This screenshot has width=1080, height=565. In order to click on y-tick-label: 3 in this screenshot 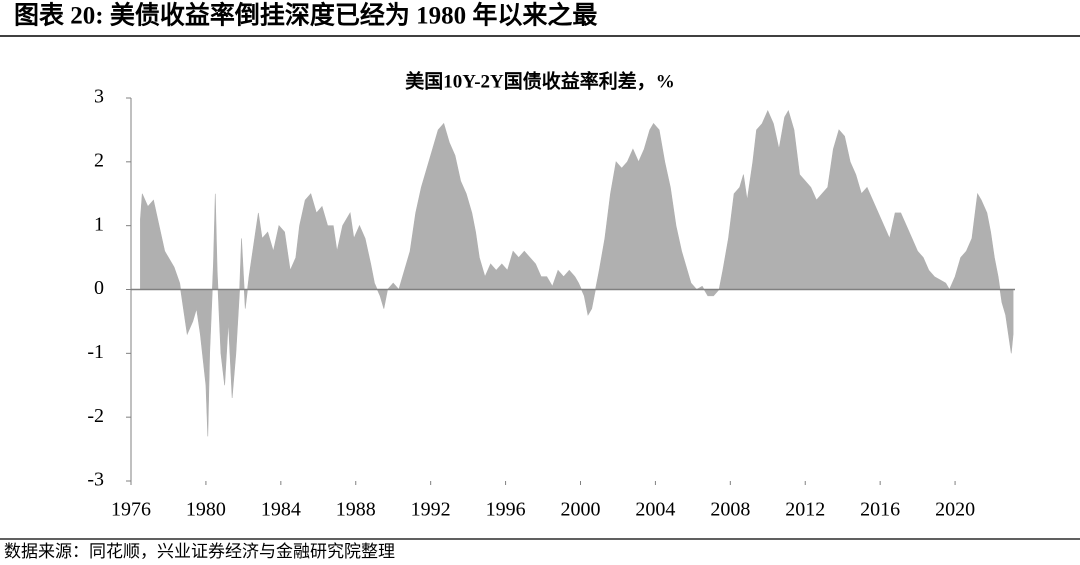, I will do `click(99, 97)`.